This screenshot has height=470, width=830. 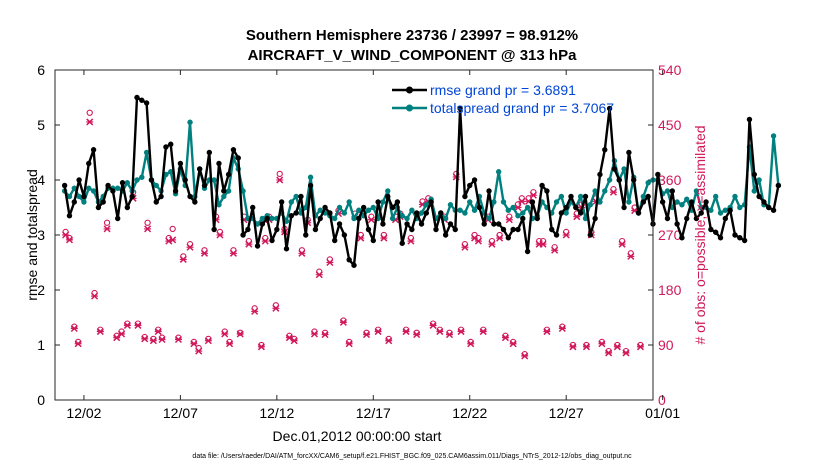 What do you see at coordinates (666, 345) in the screenshot?
I see `right-tick-label: 90` at bounding box center [666, 345].